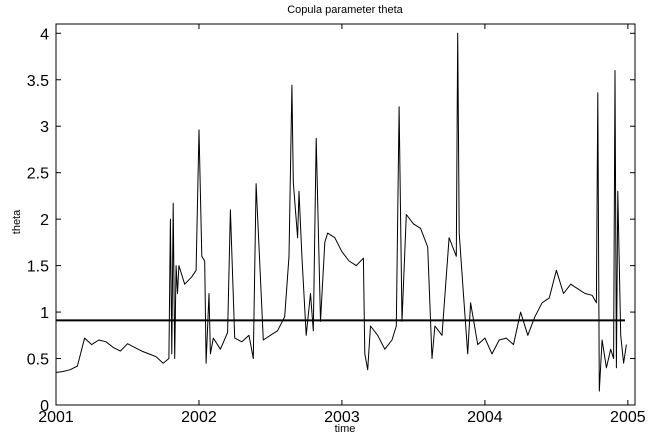 This screenshot has width=648, height=436. What do you see at coordinates (44, 220) in the screenshot?
I see `y-tick-label: 2` at bounding box center [44, 220].